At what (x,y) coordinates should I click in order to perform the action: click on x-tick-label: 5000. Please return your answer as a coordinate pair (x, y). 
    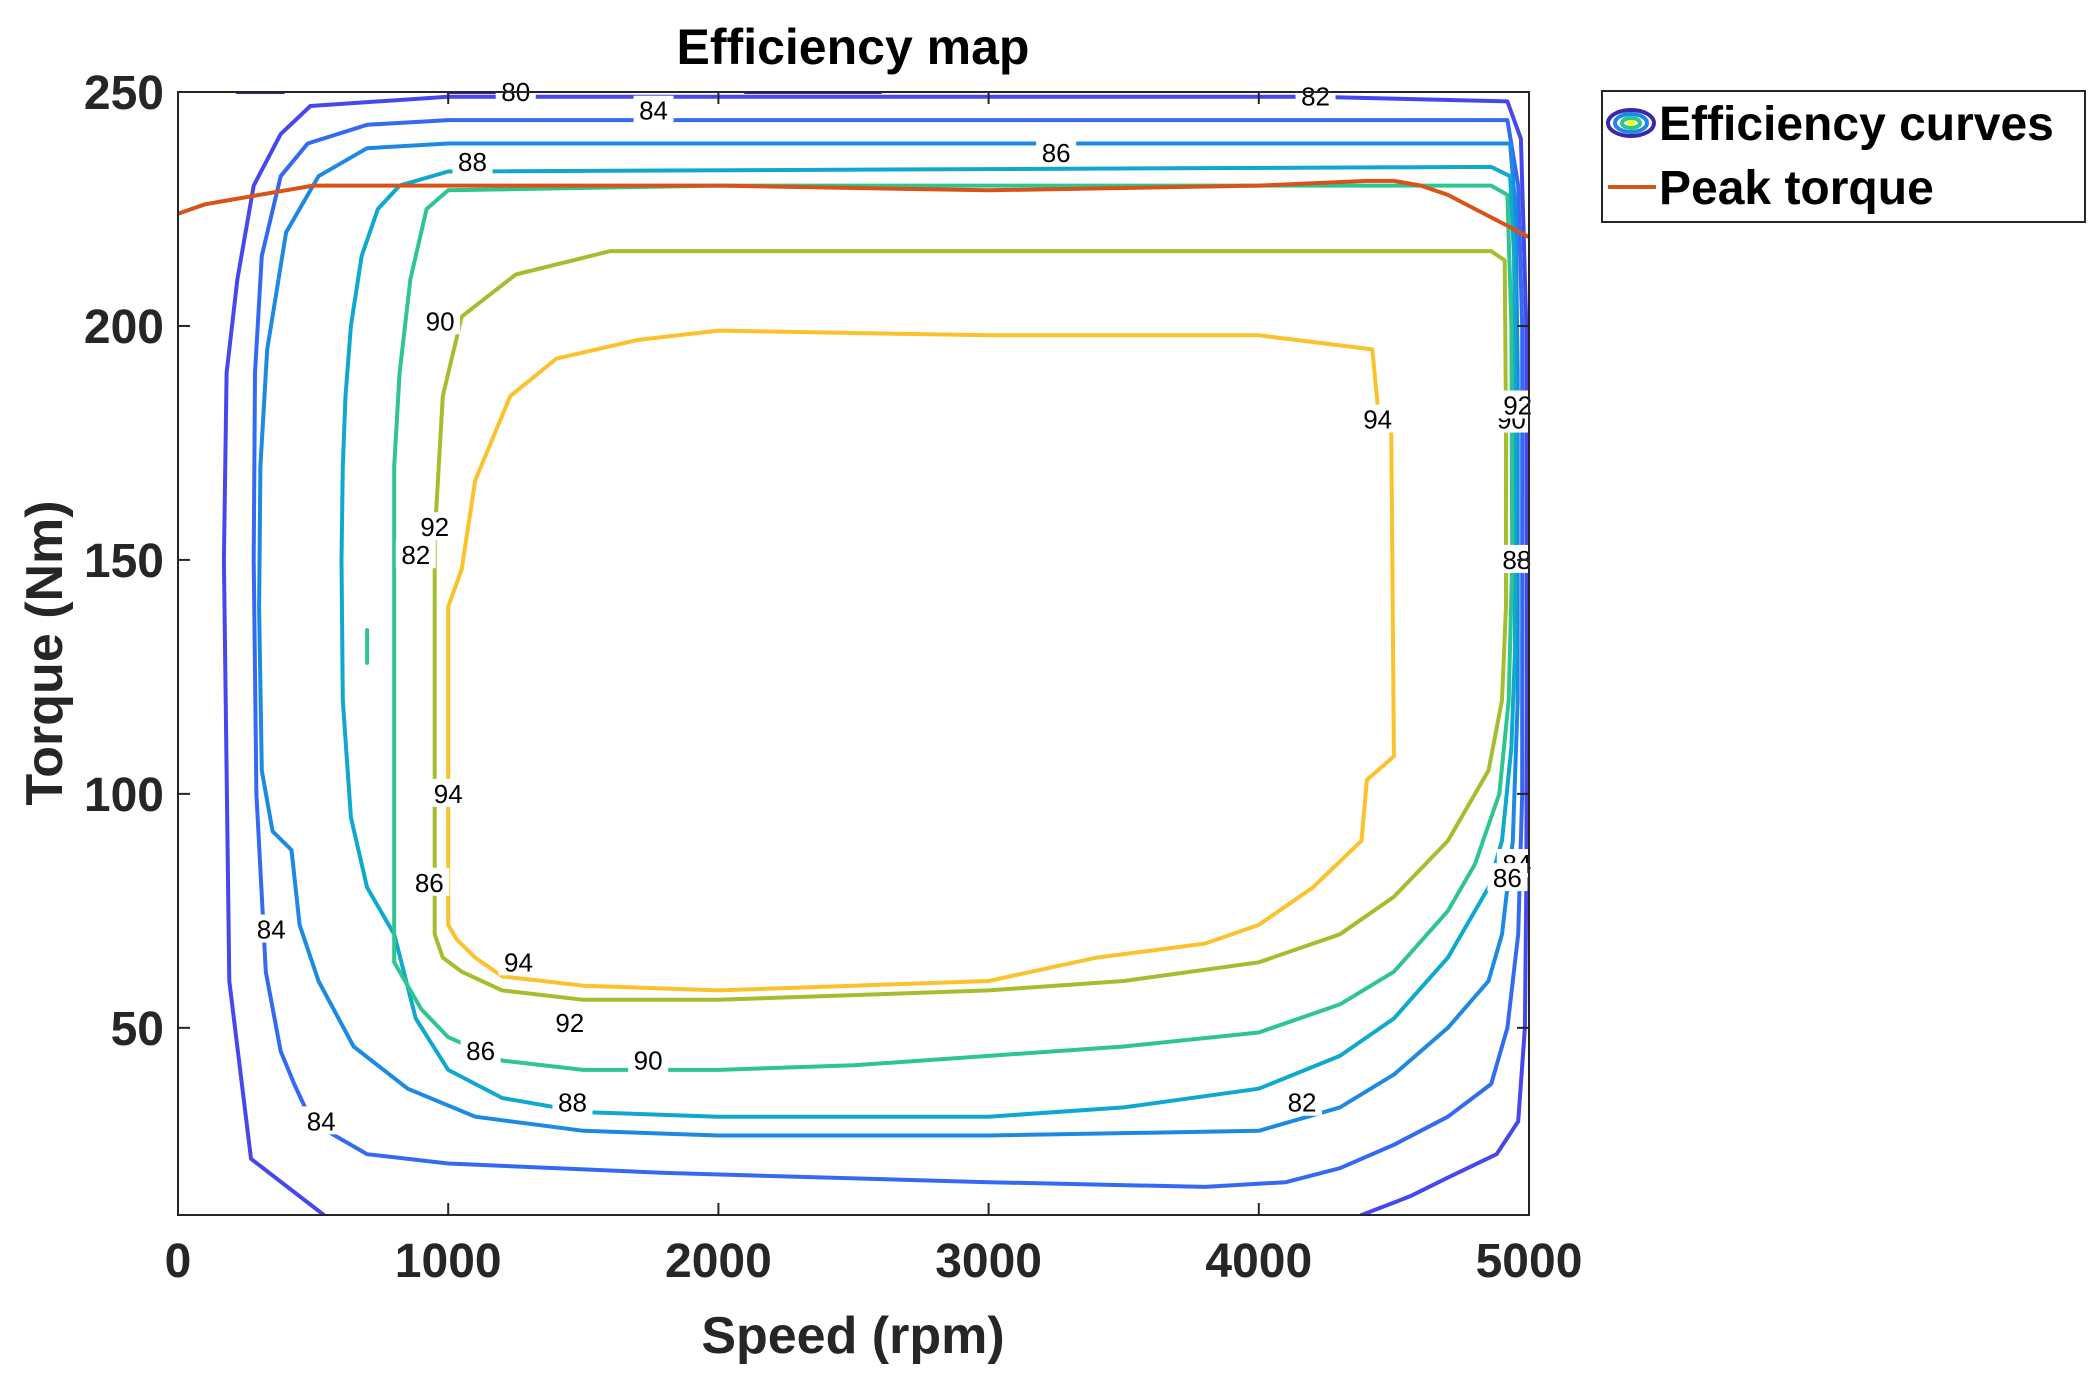
    Looking at the image, I should click on (1529, 1261).